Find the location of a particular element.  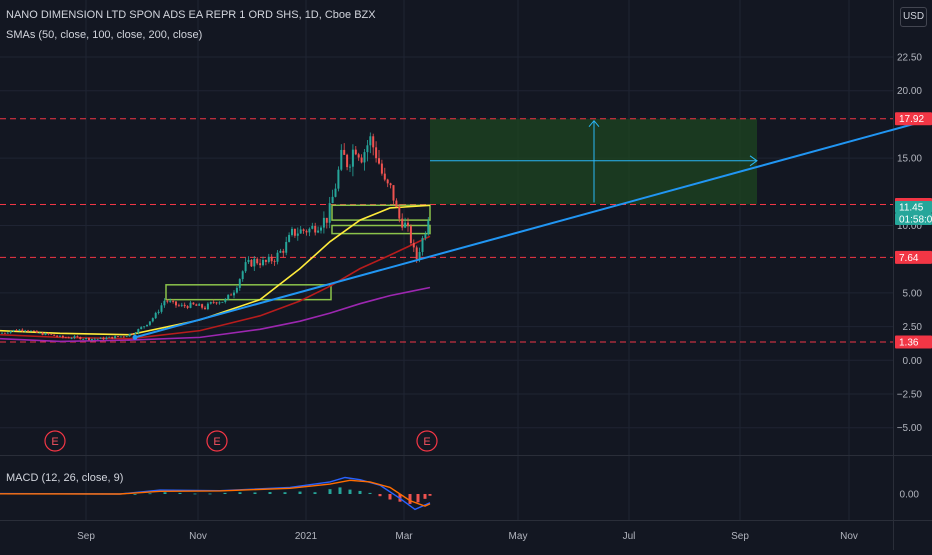

sma-legend: SMAs (50, close, 100, close, 200, close) is located at coordinates (104, 35).